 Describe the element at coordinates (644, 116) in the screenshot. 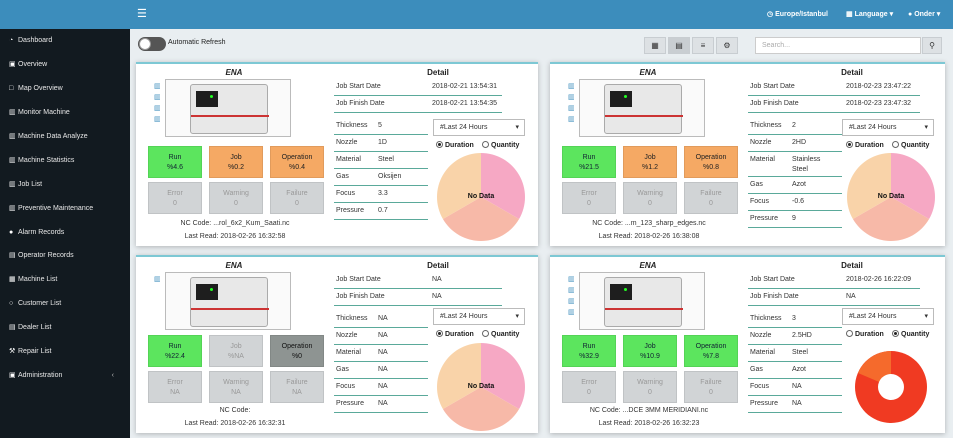

I see `machine-stripe` at that location.